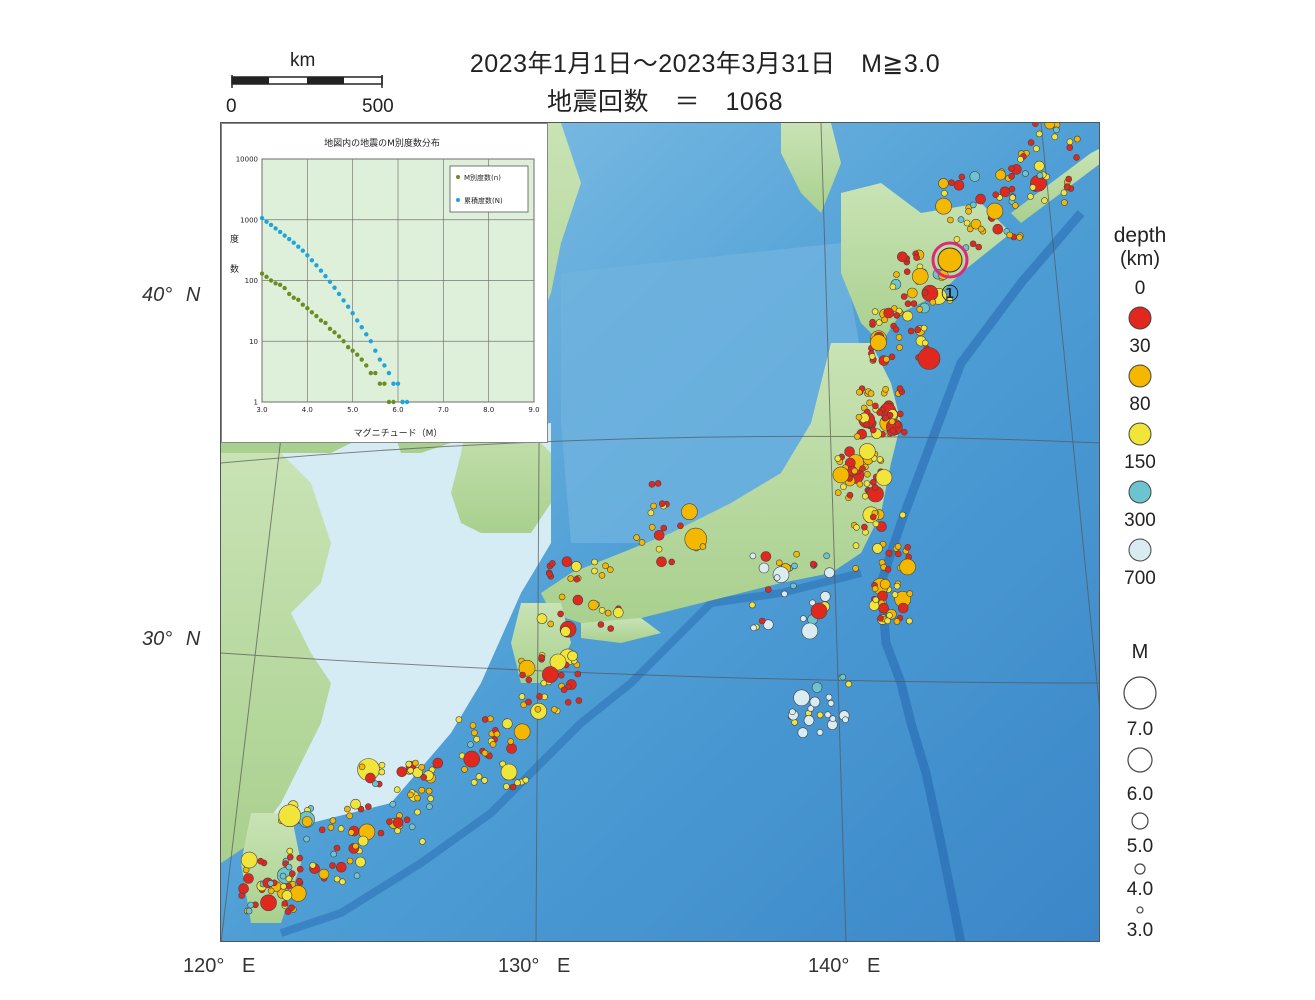 The image size is (1315, 1000). What do you see at coordinates (334, 310) in the screenshot?
I see `inset-points` at bounding box center [334, 310].